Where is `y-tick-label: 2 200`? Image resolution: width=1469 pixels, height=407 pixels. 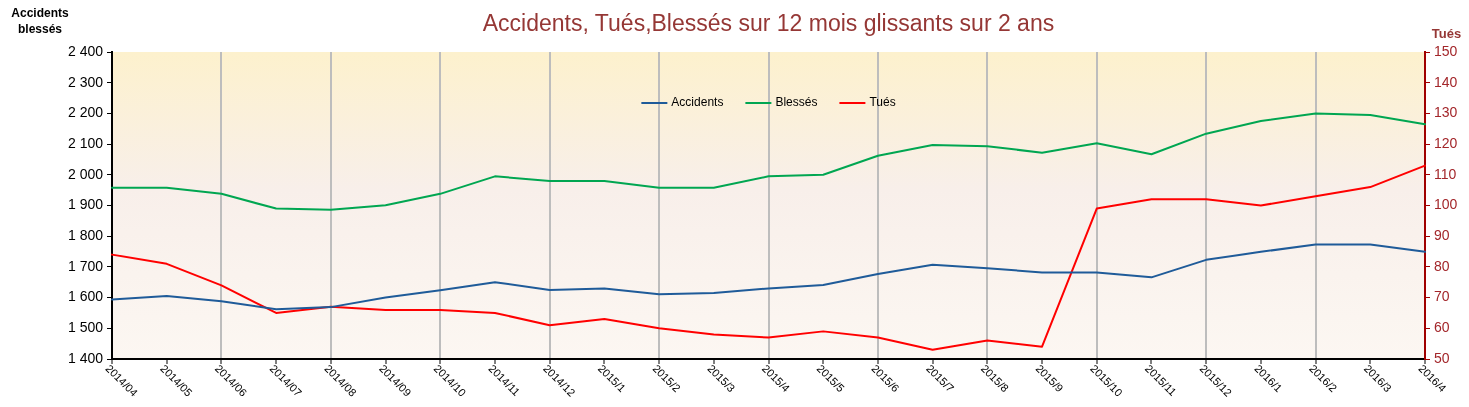
y-tick-label: 2 200 is located at coordinates (85, 112).